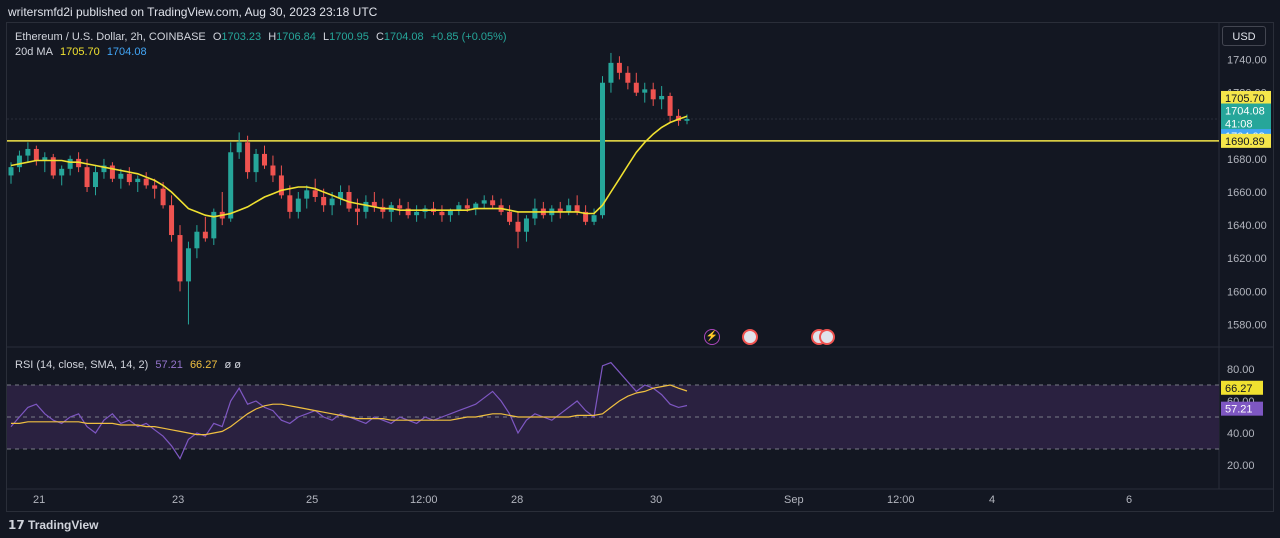  I want to click on price-tick-label: 1660.00, so click(1247, 193).